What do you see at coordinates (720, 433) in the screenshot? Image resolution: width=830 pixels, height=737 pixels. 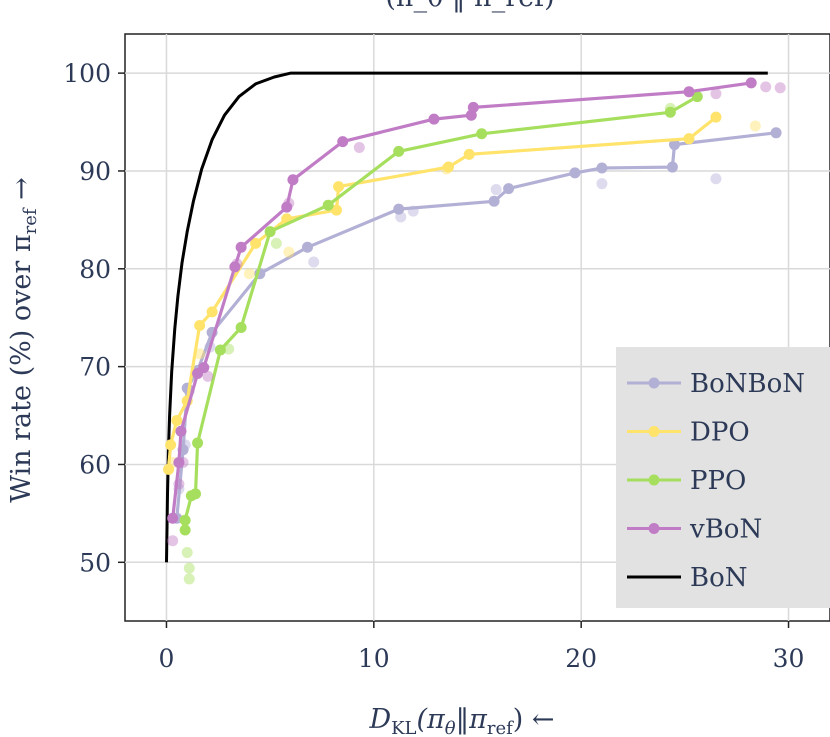 I see `legend-label-dpo: DPO` at bounding box center [720, 433].